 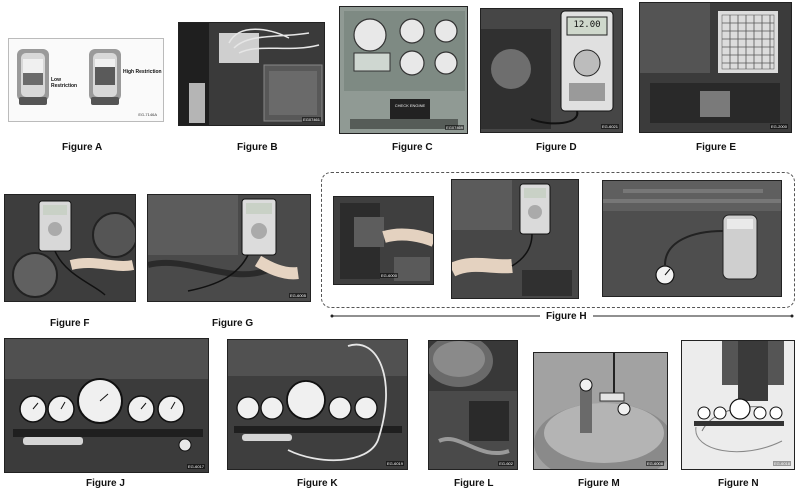 What do you see at coordinates (778, 126) in the screenshot?
I see `figure-e-code: EG-2000` at bounding box center [778, 126].